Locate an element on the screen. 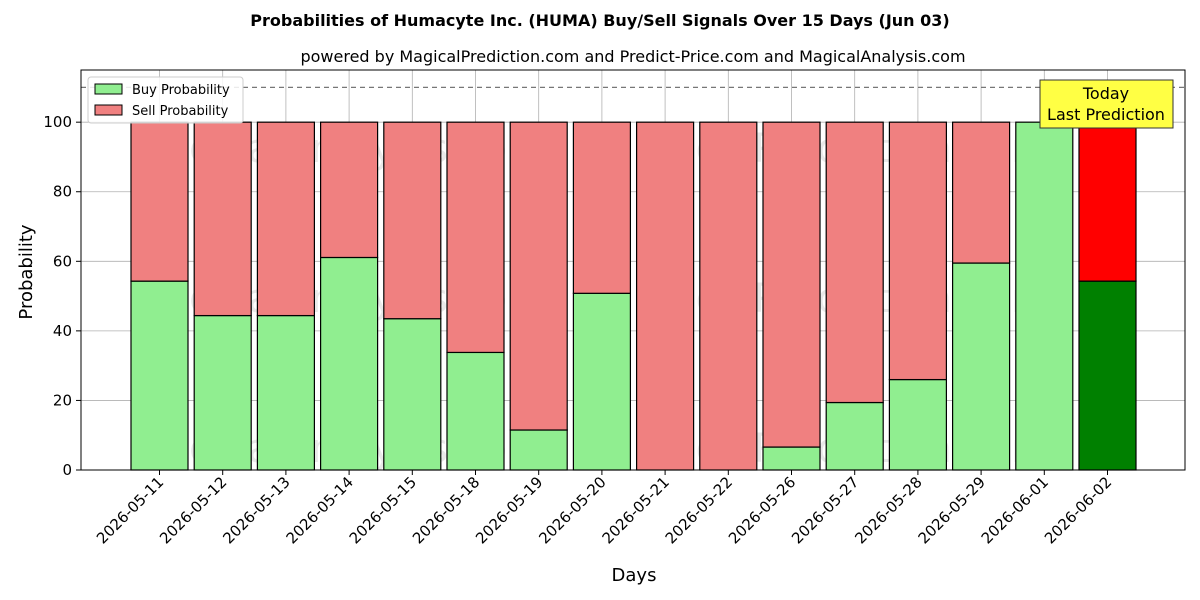 Image resolution: width=1200 pixels, height=600 pixels. y-tick-label: 0 is located at coordinates (67, 470).